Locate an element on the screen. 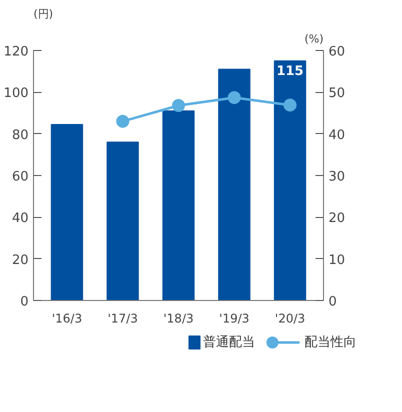  y-tick-label: 0 is located at coordinates (24, 302).